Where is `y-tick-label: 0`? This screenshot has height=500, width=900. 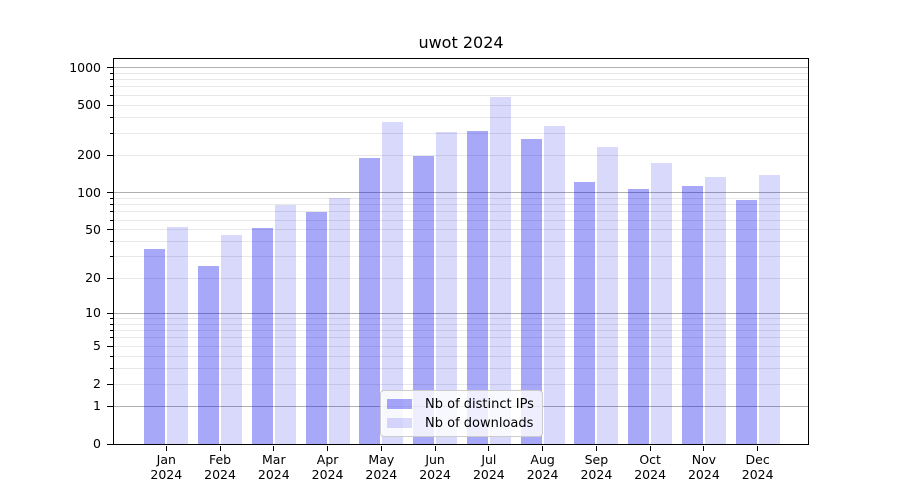
y-tick-label: 0 is located at coordinates (97, 443).